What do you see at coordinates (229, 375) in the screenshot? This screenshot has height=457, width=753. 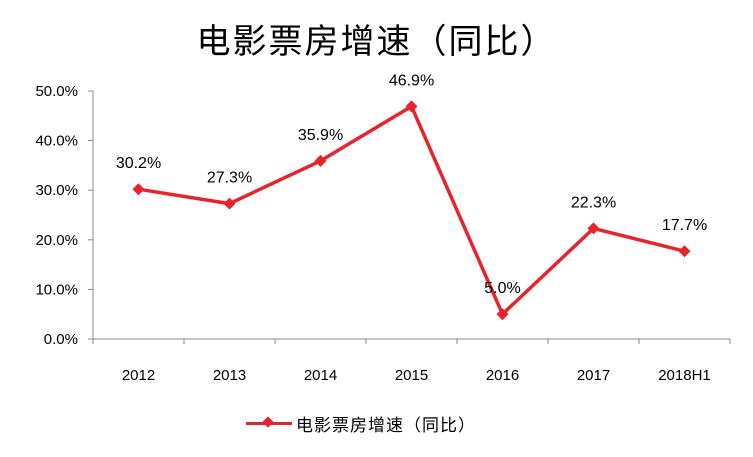 I see `x-tick-label: 2013` at bounding box center [229, 375].